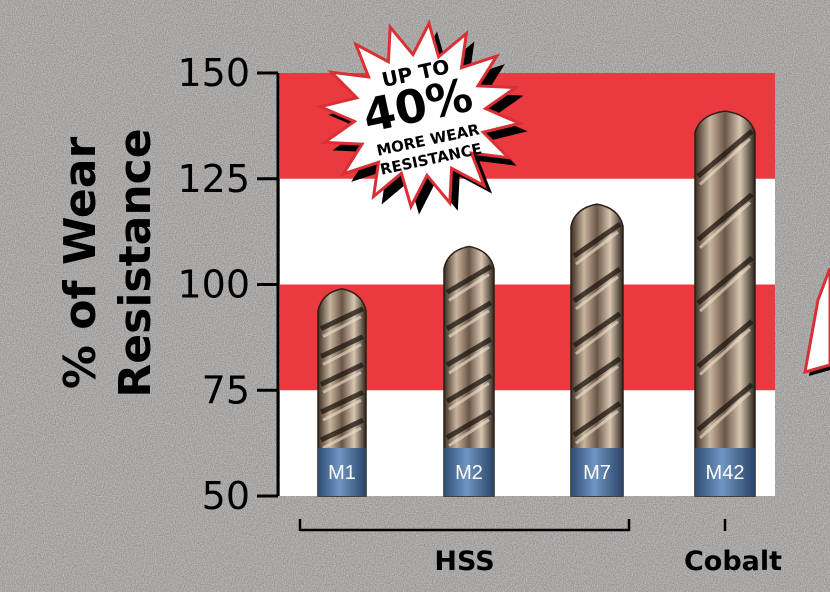 This screenshot has width=830, height=592. What do you see at coordinates (80, 263) in the screenshot?
I see `y-axis-title-line1: % of Wear` at bounding box center [80, 263].